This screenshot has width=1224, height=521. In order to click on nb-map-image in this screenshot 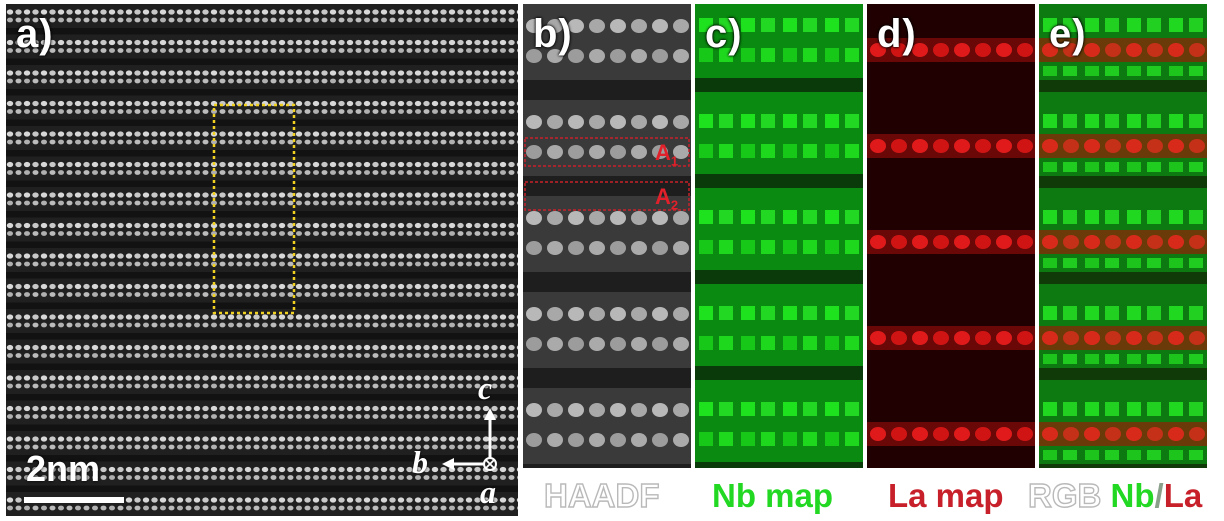, I will do `click(779, 236)`.